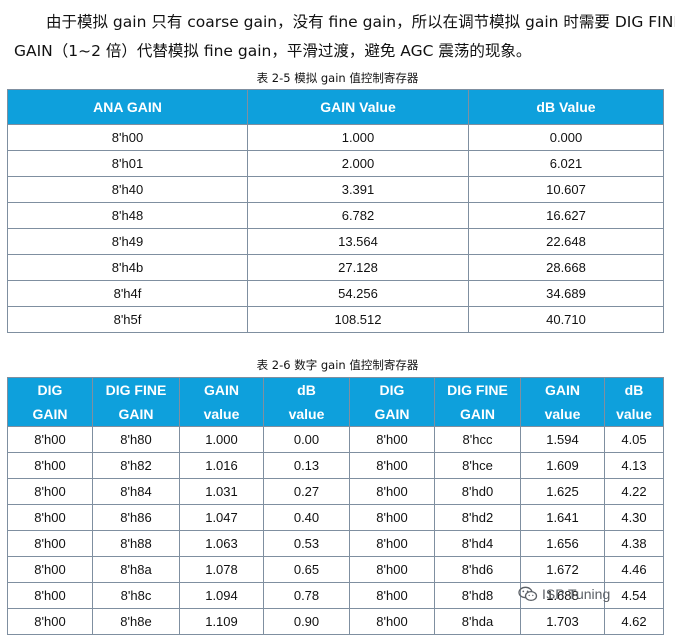 The height and width of the screenshot is (635, 675). I want to click on table-cell: 1.109, so click(221, 621).